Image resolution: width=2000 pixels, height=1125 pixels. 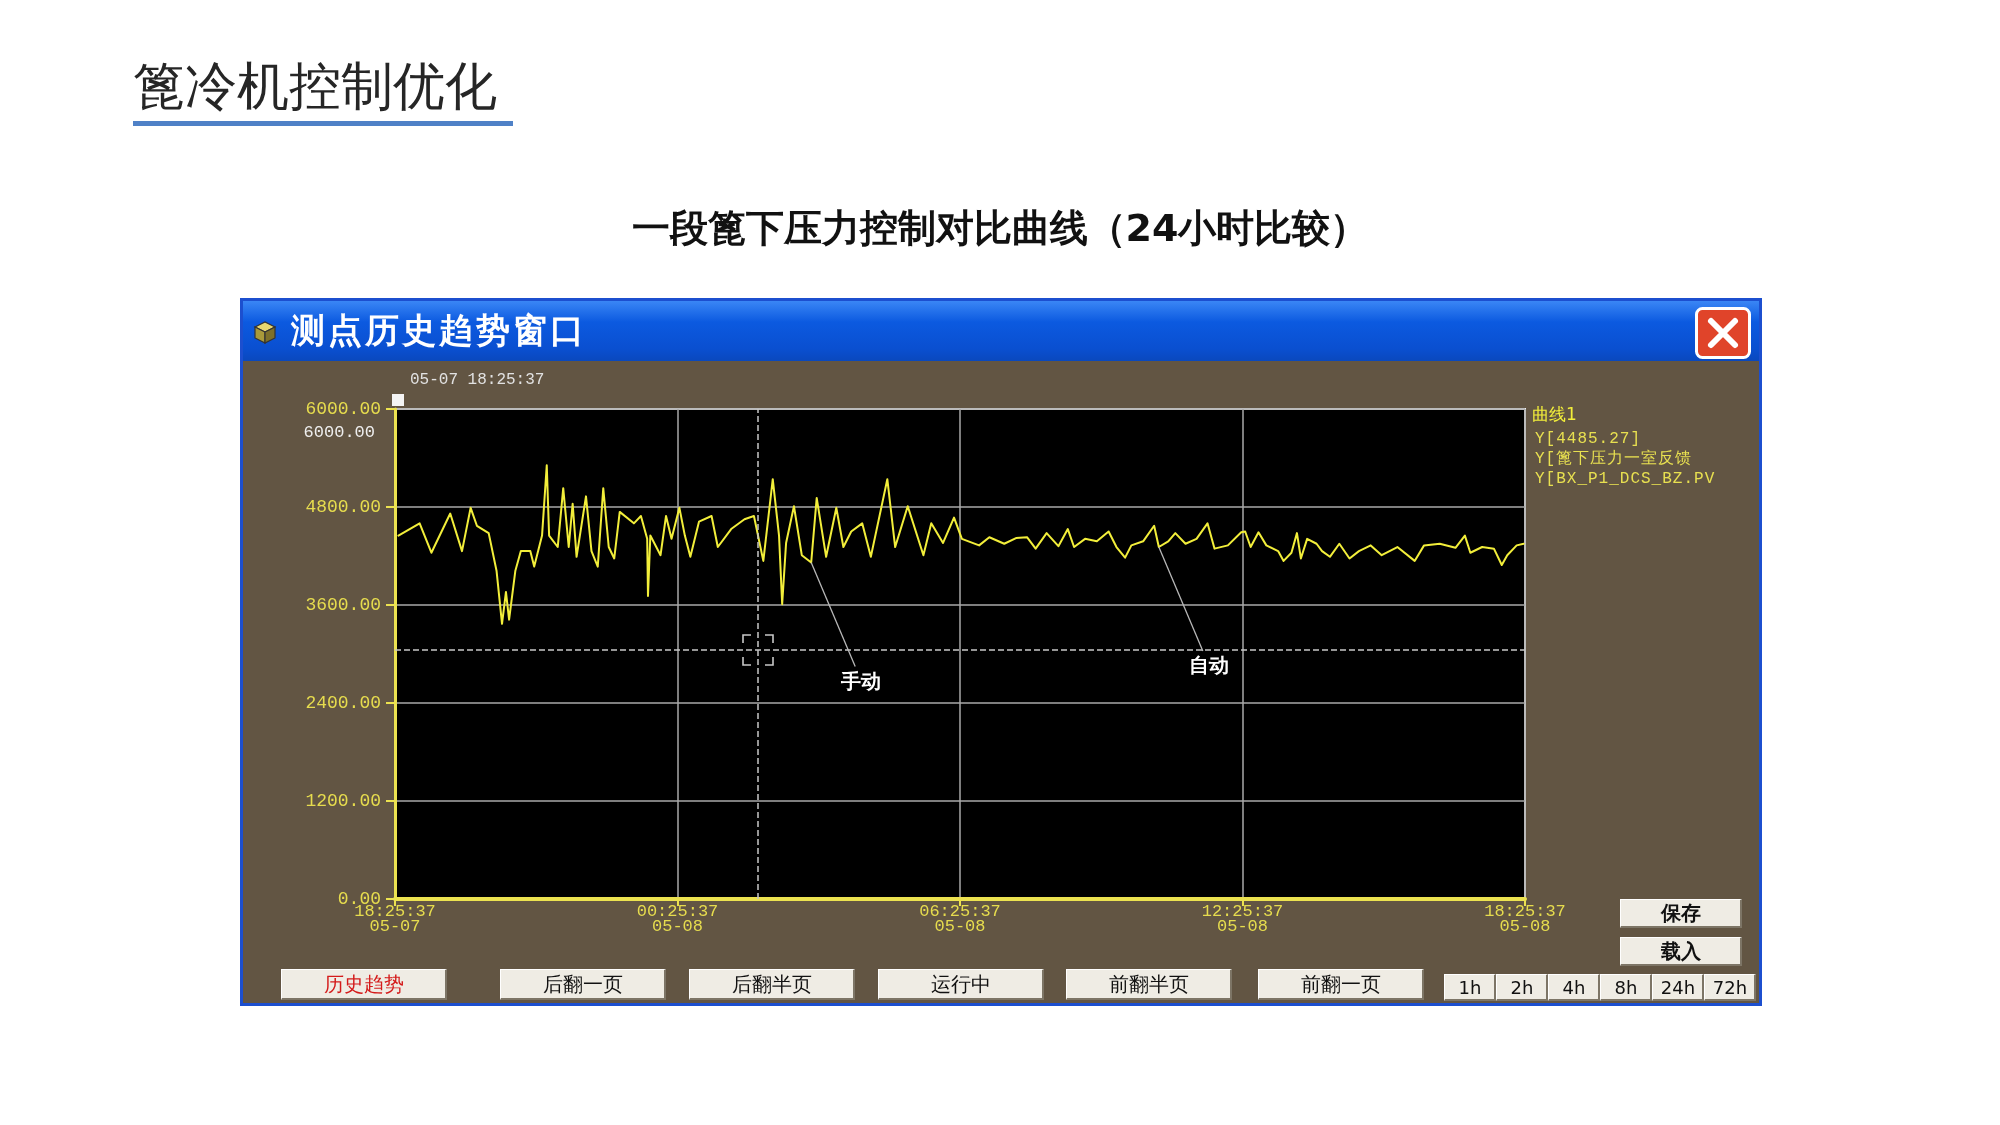 What do you see at coordinates (439, 330) in the screenshot?
I see `text: 测点历史趋势窗口` at bounding box center [439, 330].